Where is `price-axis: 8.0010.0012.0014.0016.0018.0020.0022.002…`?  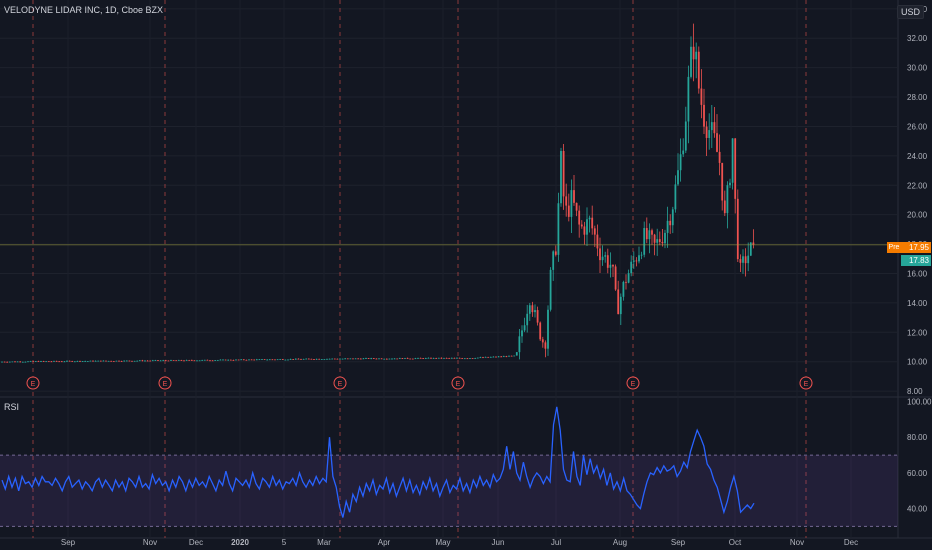
price-axis: 8.0010.0012.0014.0016.0018.0020.0022.002… is located at coordinates (917, 200).